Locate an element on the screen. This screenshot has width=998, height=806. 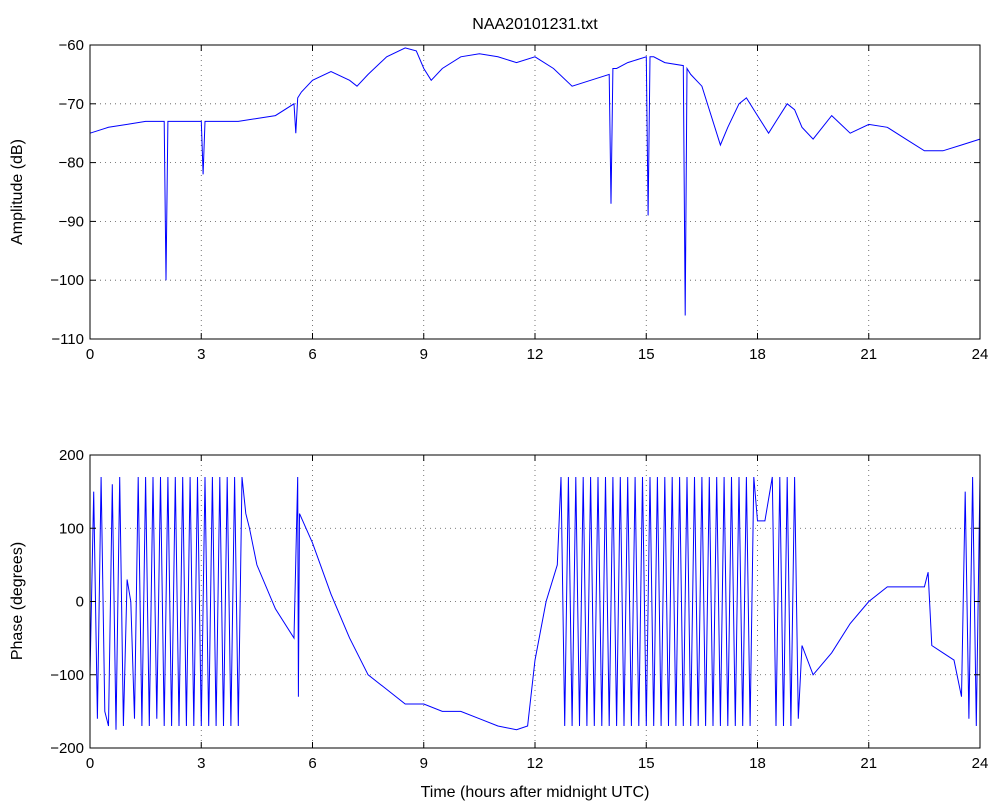
amplitude-y-tick-label: −110 is located at coordinates (67, 339).